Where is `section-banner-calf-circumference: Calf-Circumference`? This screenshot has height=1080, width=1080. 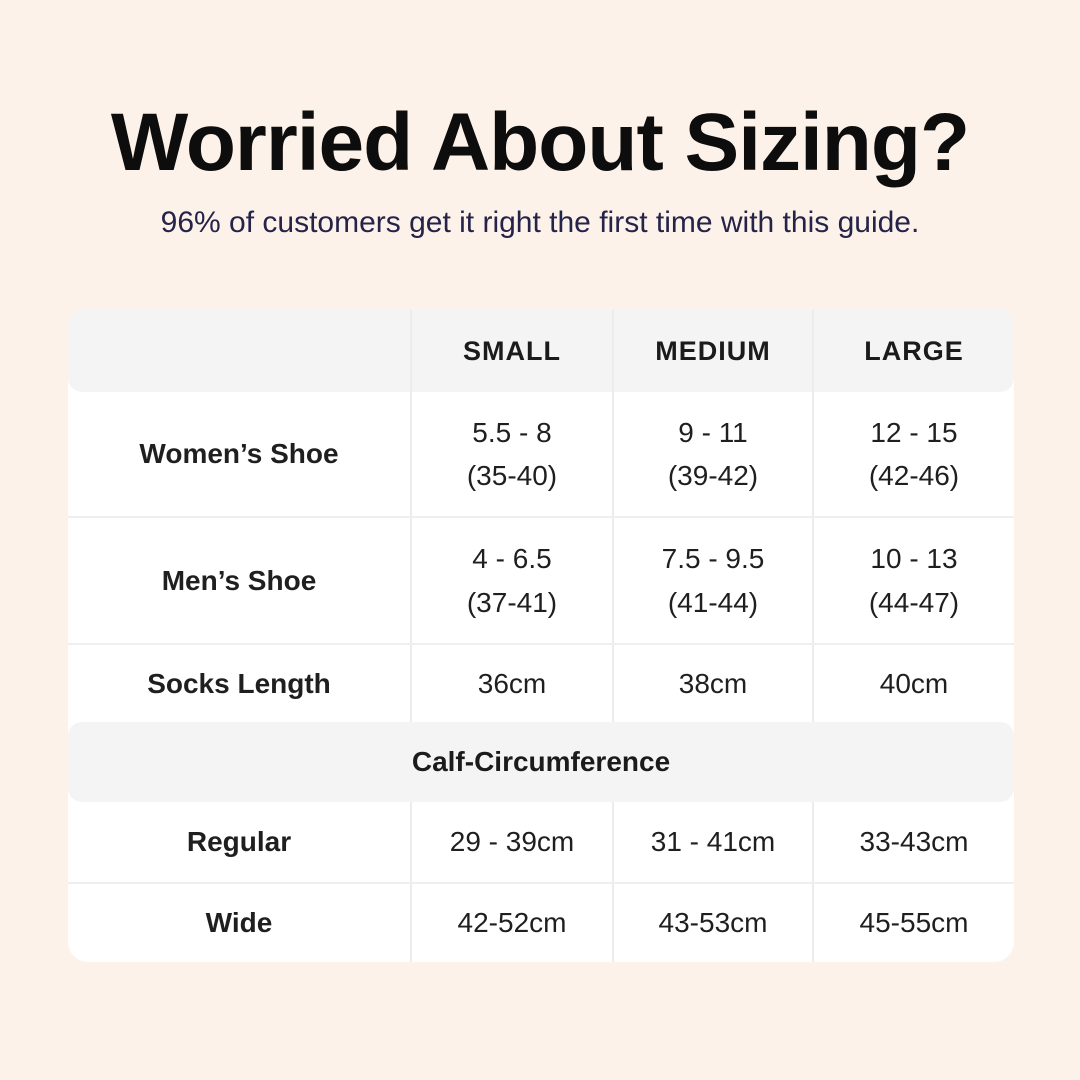 section-banner-calf-circumference: Calf-Circumference is located at coordinates (541, 762).